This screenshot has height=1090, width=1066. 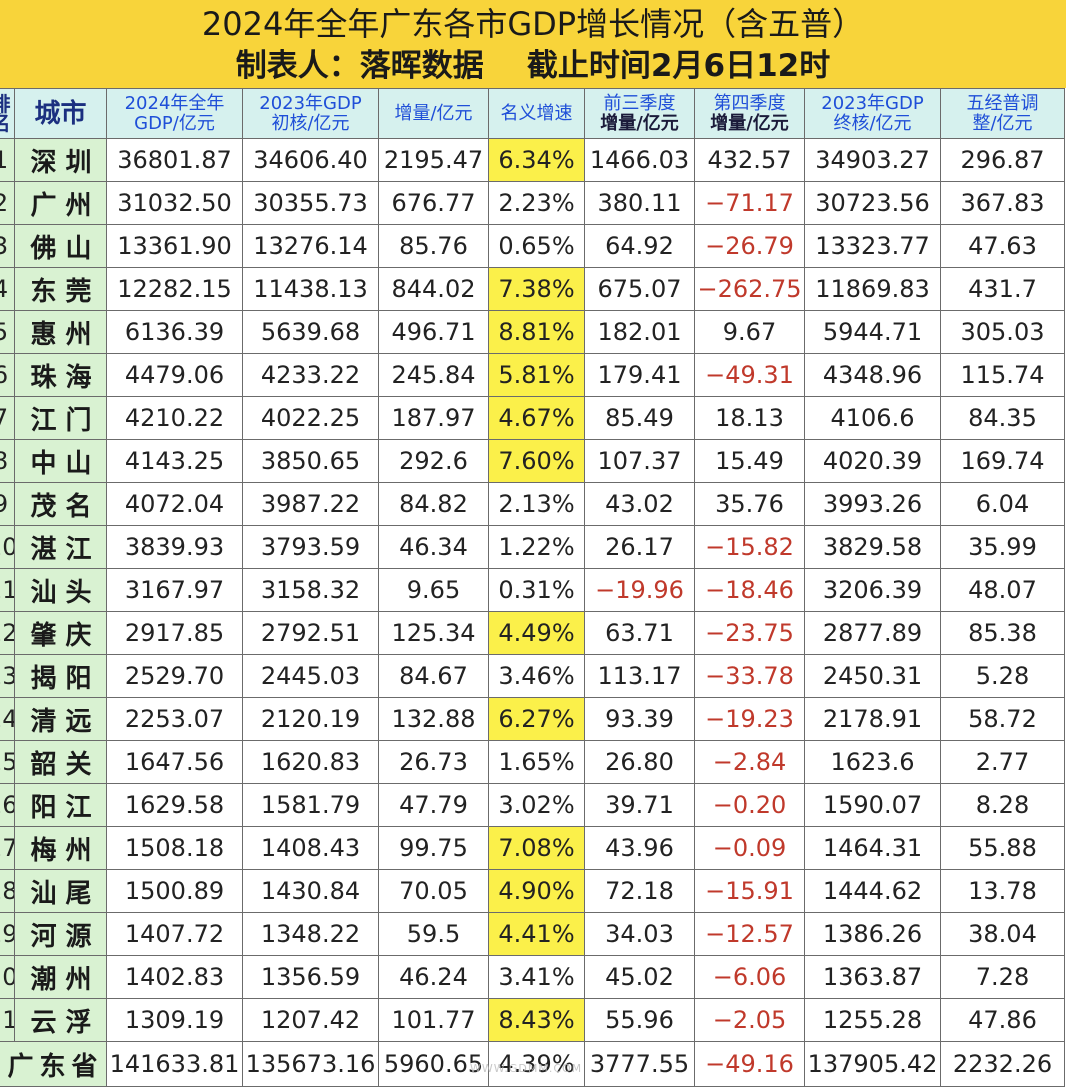 What do you see at coordinates (639, 203) in the screenshot?
I see `q13-cell: 380.11` at bounding box center [639, 203].